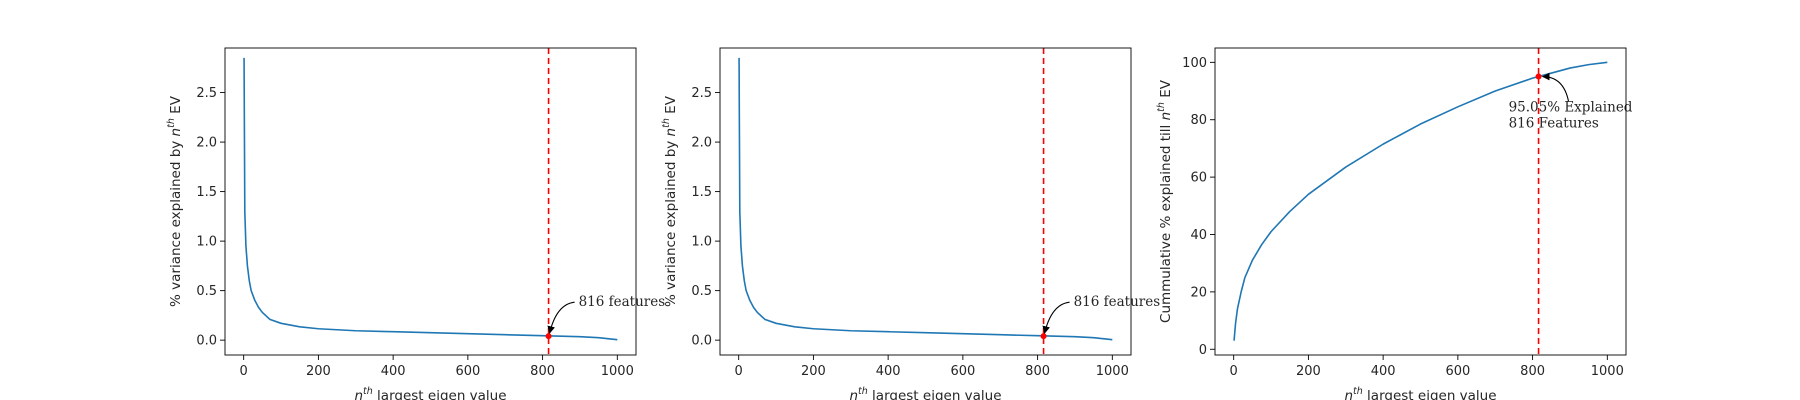  What do you see at coordinates (1198, 178) in the screenshot?
I see `chart-3-y-tick-label: 60` at bounding box center [1198, 178].